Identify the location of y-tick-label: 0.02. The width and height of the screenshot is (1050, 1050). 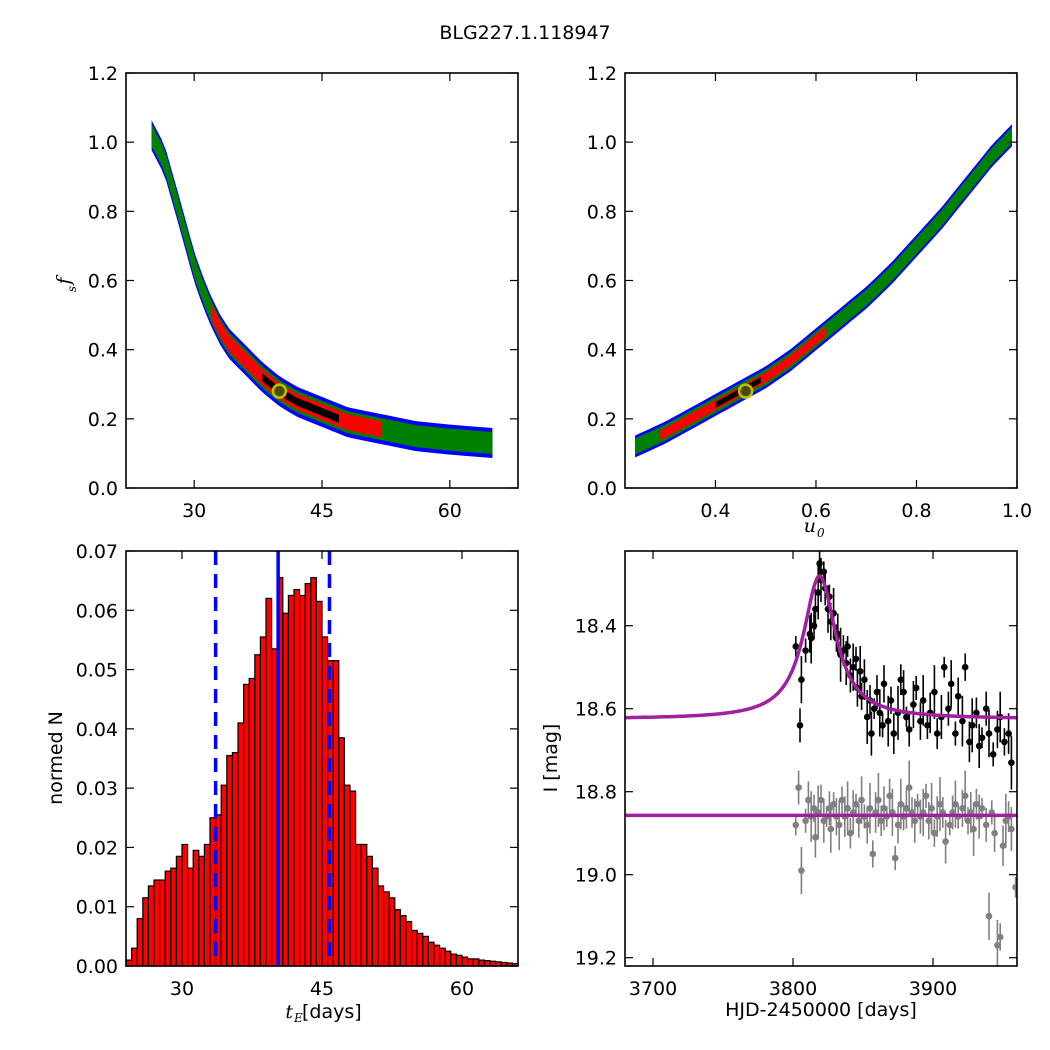
(97, 848).